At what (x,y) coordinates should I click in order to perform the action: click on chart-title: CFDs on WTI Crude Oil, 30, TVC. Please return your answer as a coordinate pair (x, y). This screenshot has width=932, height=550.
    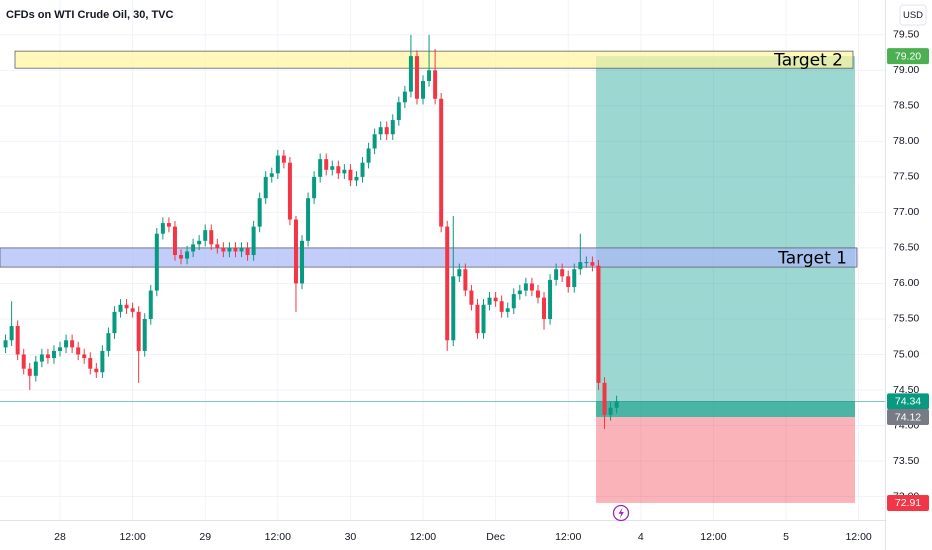
    Looking at the image, I should click on (90, 15).